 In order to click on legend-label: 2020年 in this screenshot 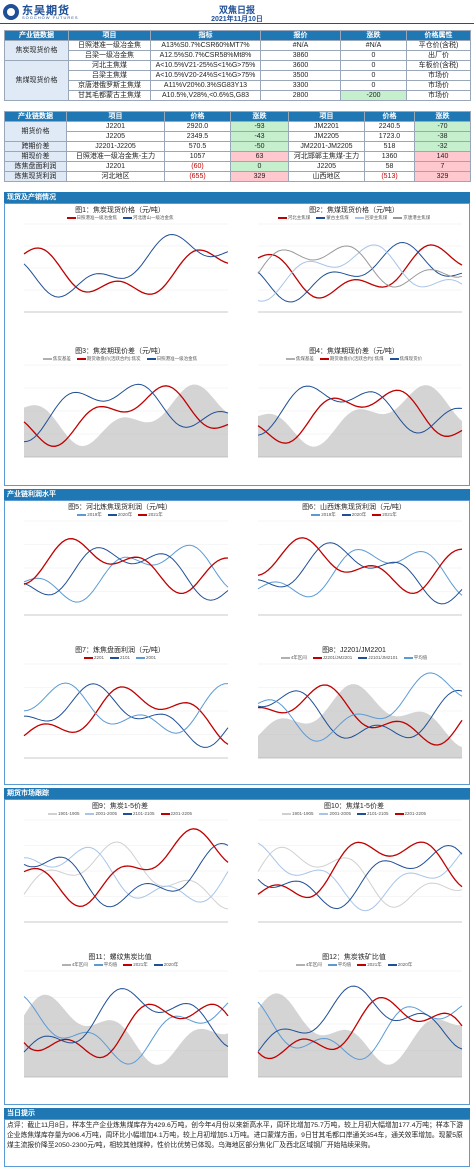, I will do `click(125, 514)`.